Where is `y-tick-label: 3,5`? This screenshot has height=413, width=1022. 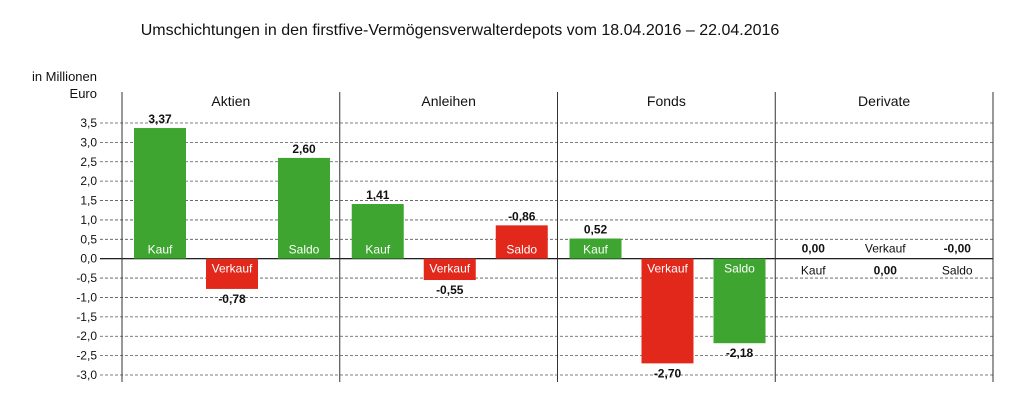
y-tick-label: 3,5 is located at coordinates (88, 123).